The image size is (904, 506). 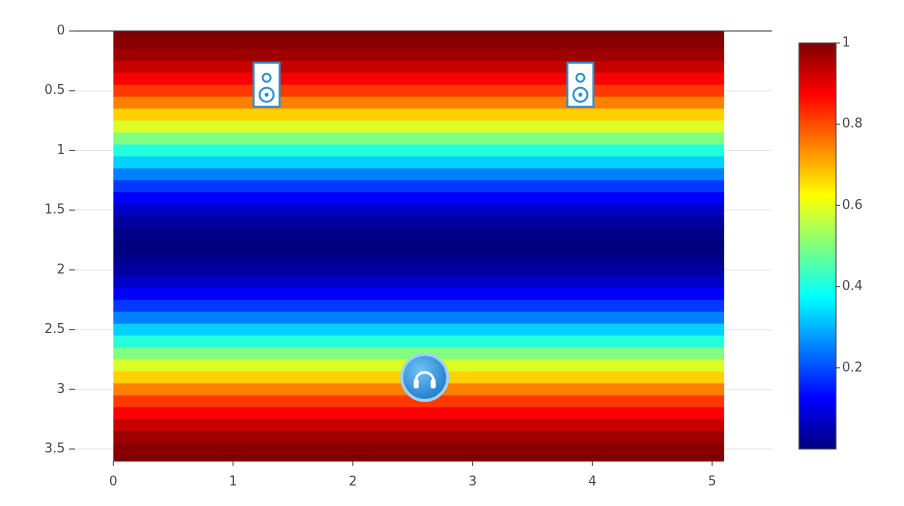 I want to click on listener-icon, so click(x=425, y=377).